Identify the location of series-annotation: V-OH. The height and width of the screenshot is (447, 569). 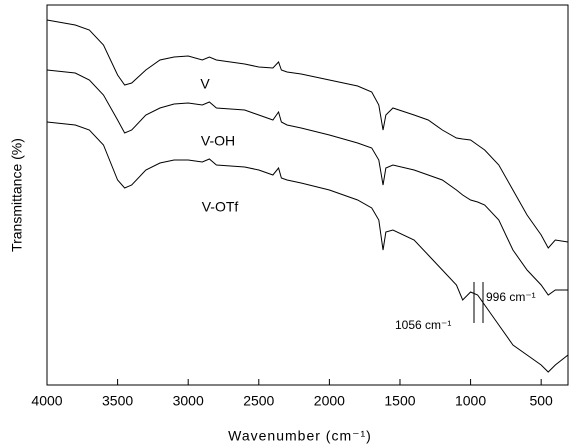
(218, 141).